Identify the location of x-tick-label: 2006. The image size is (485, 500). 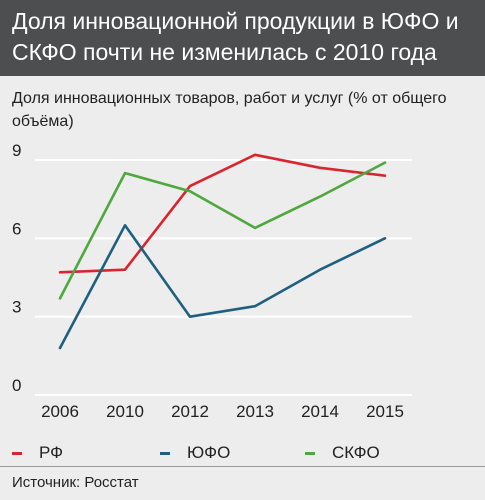
(60, 411).